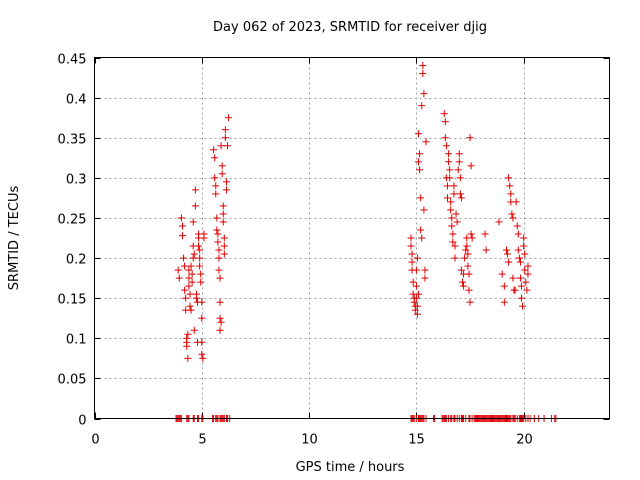 The image size is (640, 480). Describe the element at coordinates (72, 300) in the screenshot. I see `y-tick-label: 0.15` at that location.